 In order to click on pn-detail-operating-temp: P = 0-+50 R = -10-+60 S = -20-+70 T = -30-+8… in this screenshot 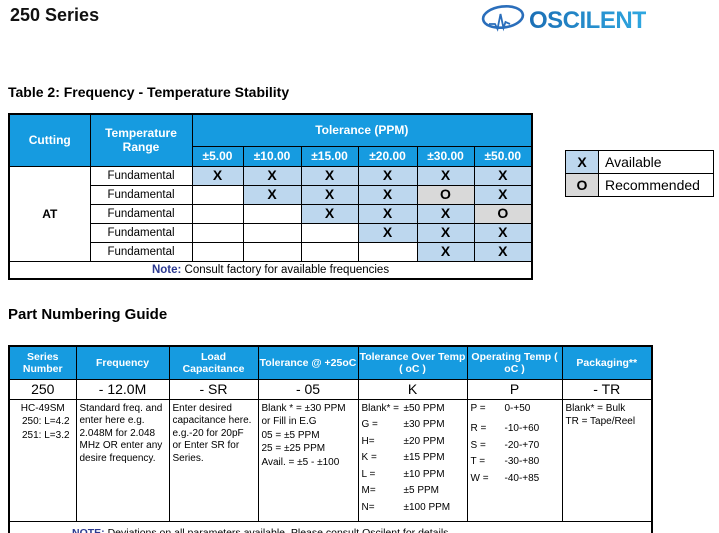, I will do `click(514, 460)`.